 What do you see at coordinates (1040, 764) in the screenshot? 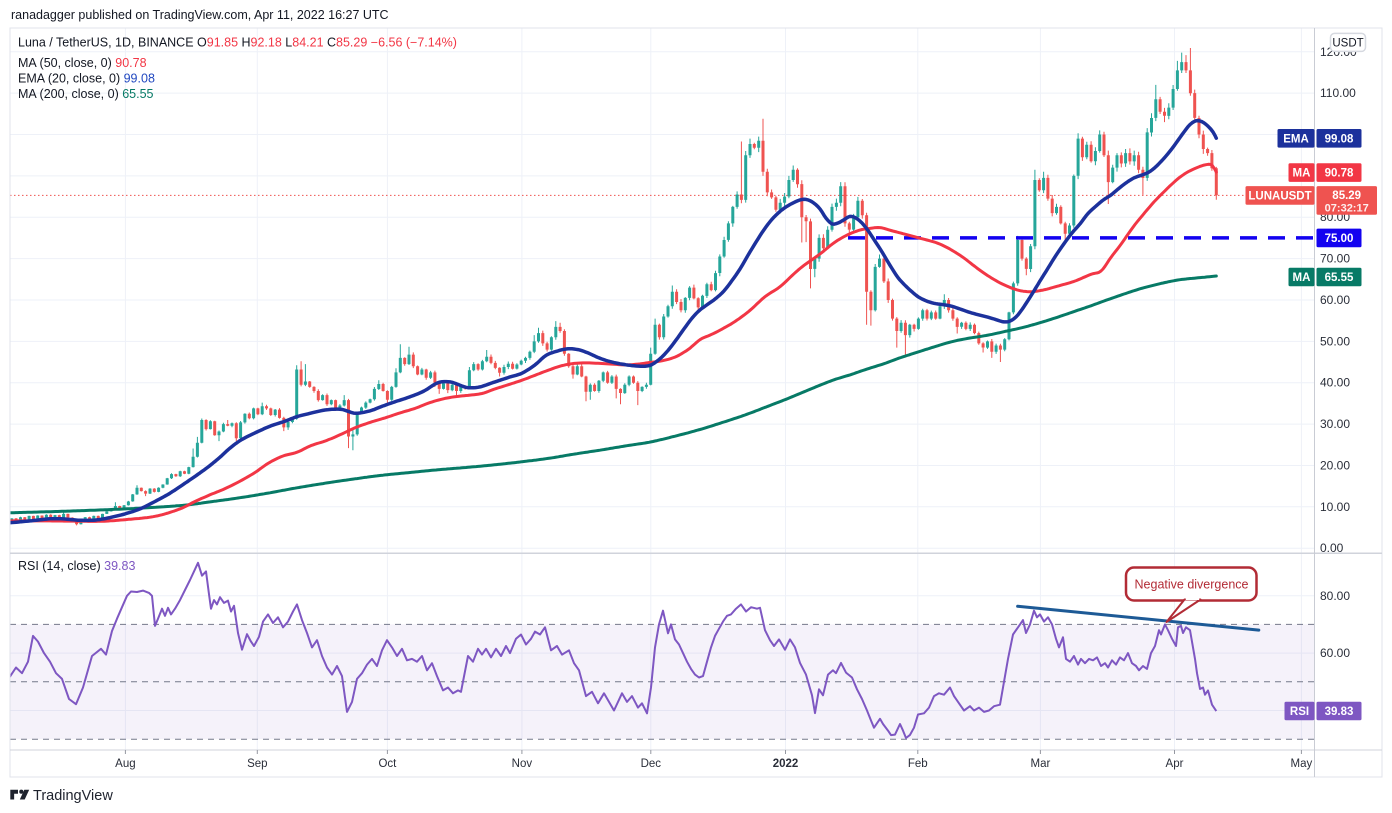
I see `svg-text: Mar` at bounding box center [1040, 764].